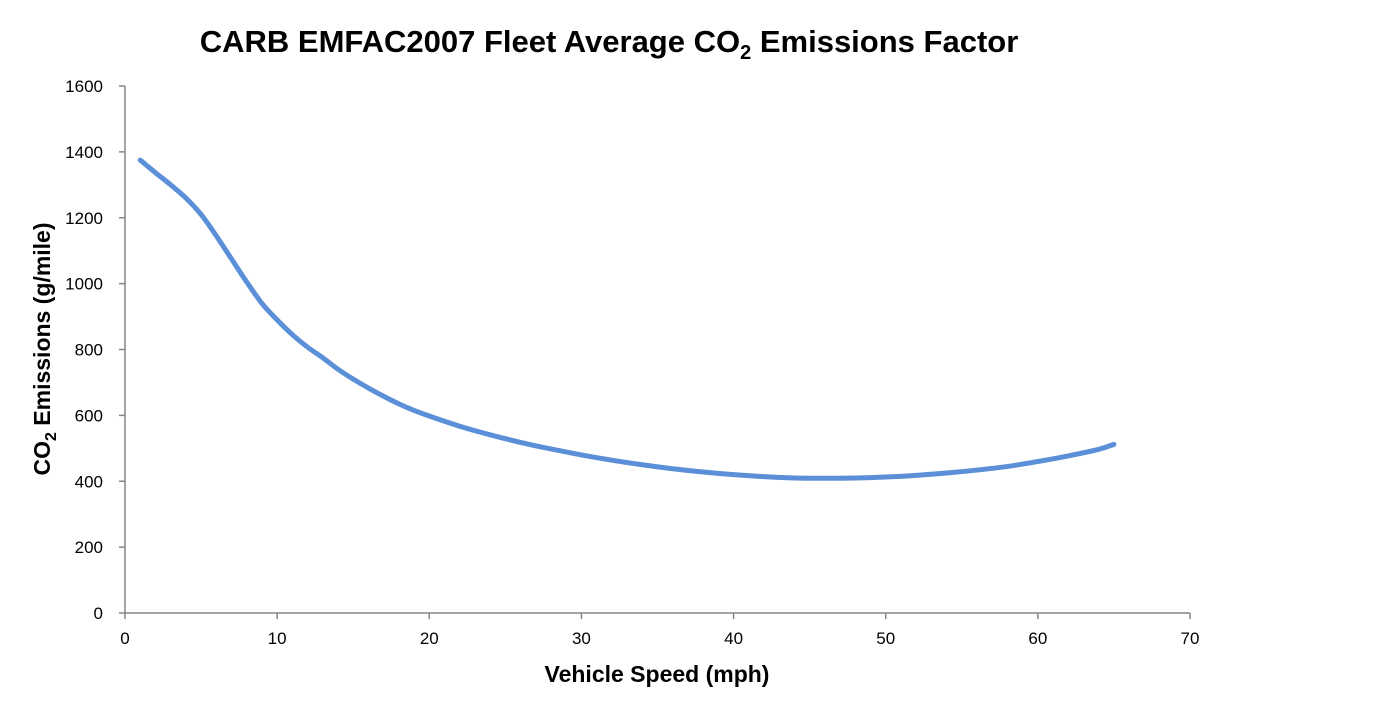 The width and height of the screenshot is (1390, 718). Describe the element at coordinates (42, 458) in the screenshot. I see `y-axis-title-main: CO` at that location.